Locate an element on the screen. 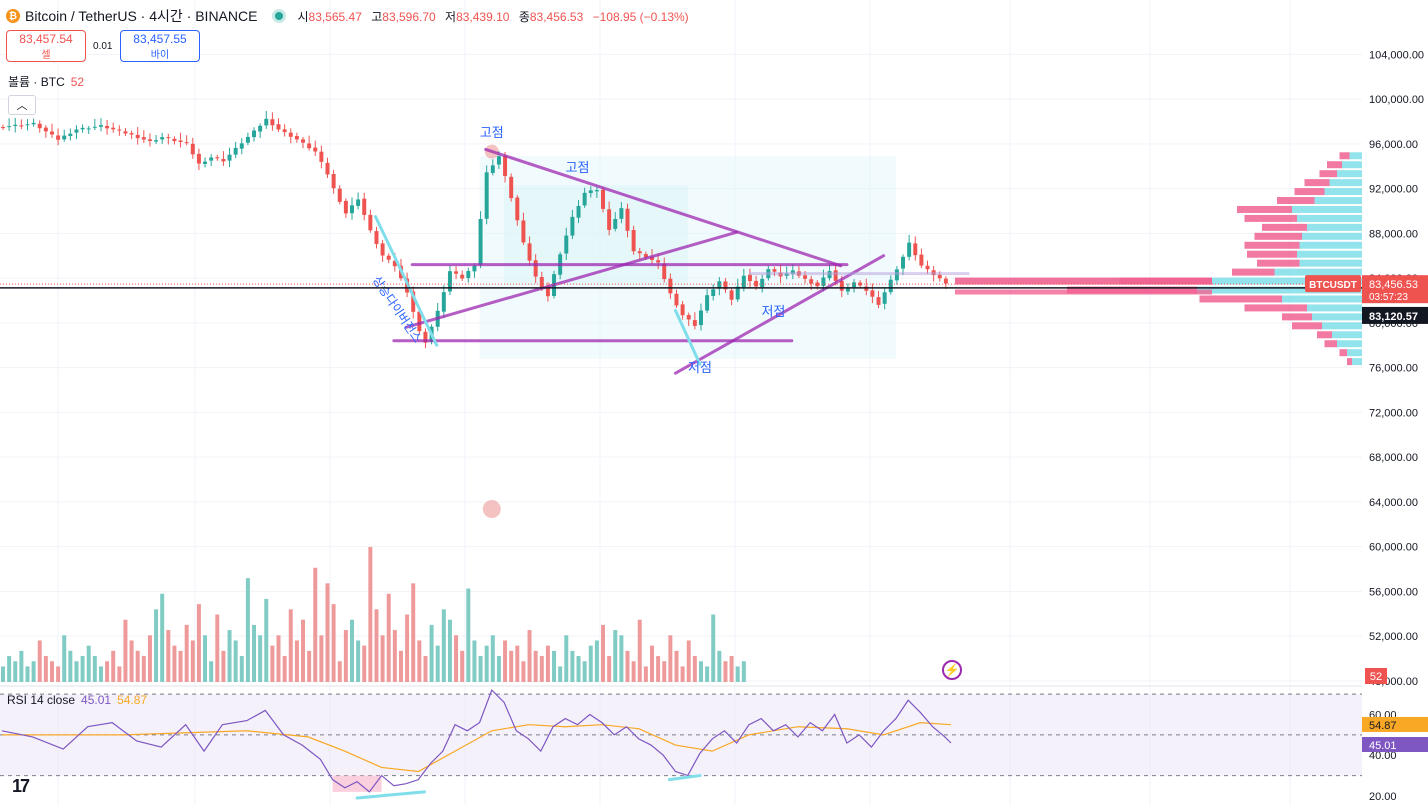 Image resolution: width=1428 pixels, height=805 pixels. collapse-legend-button: ︿ is located at coordinates (22, 105).